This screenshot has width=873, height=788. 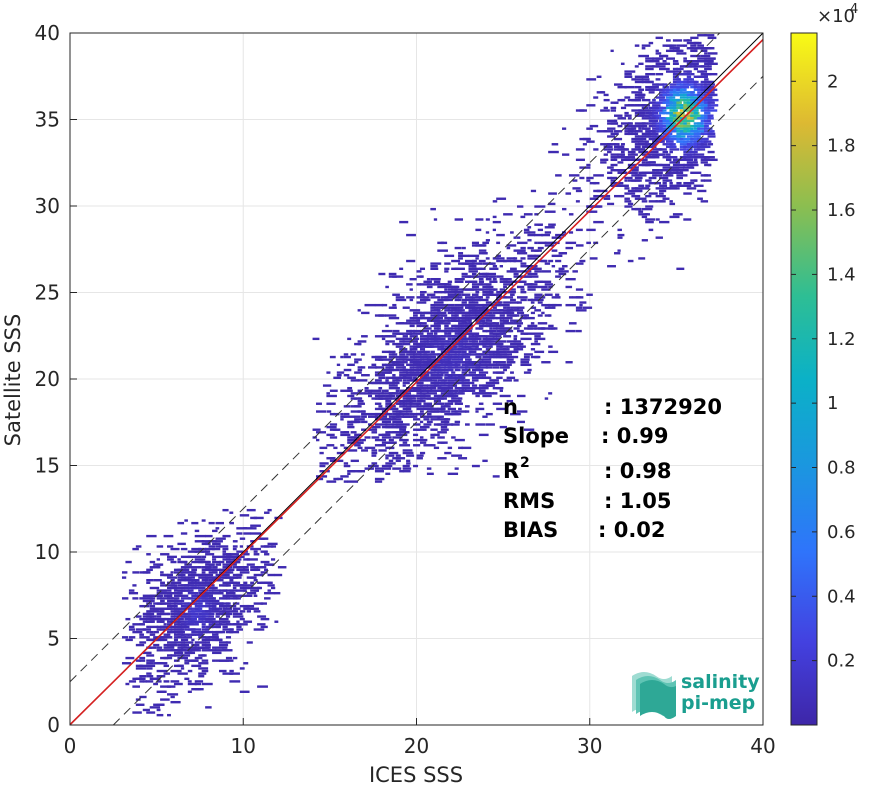 What do you see at coordinates (841, 146) in the screenshot?
I see `colorbar-tick-label: 1.8` at bounding box center [841, 146].